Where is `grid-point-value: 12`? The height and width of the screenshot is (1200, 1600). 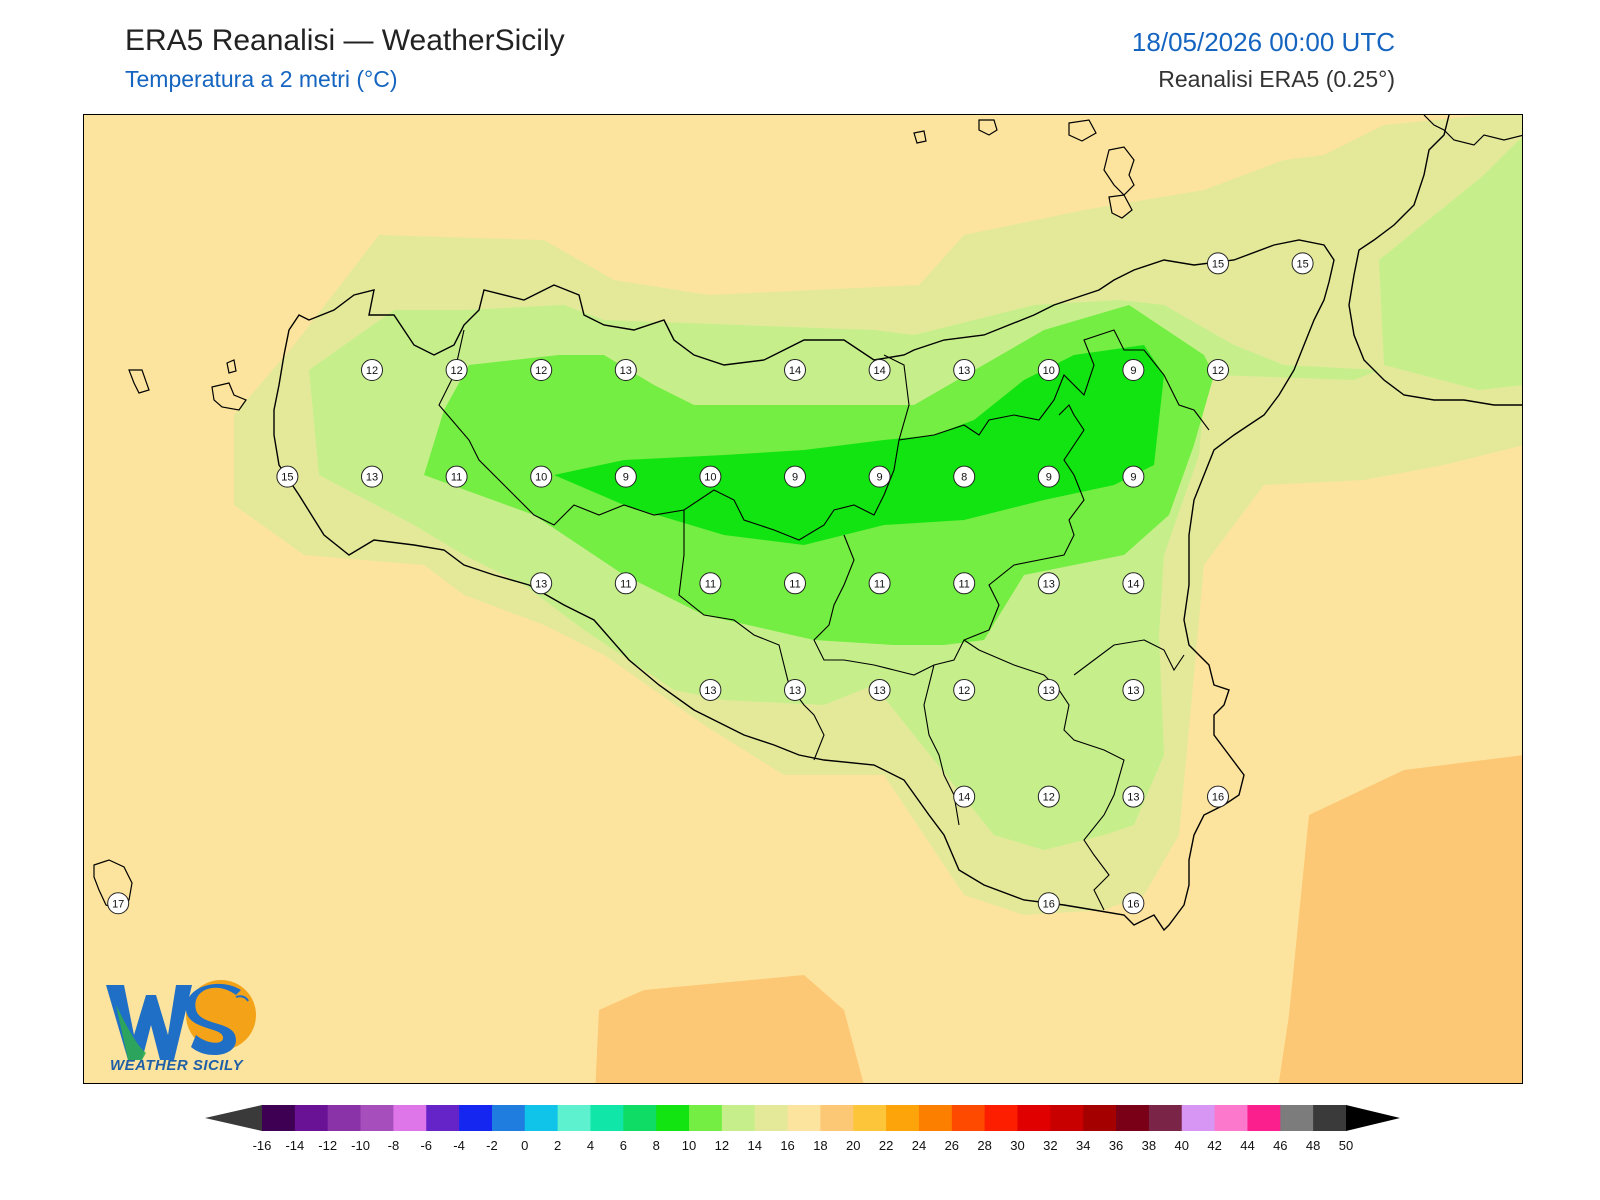 grid-point-value: 12 is located at coordinates (964, 691).